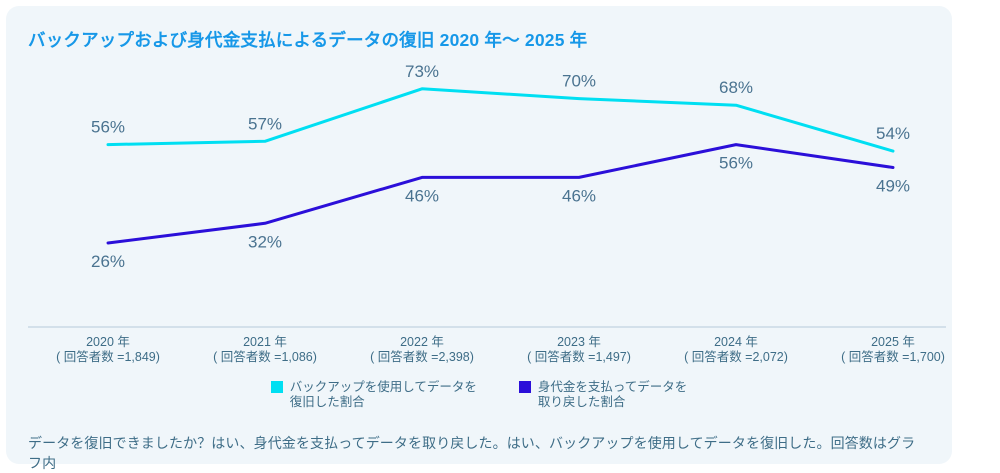  What do you see at coordinates (893, 342) in the screenshot?
I see `x-axis-year: 2025 年` at bounding box center [893, 342].